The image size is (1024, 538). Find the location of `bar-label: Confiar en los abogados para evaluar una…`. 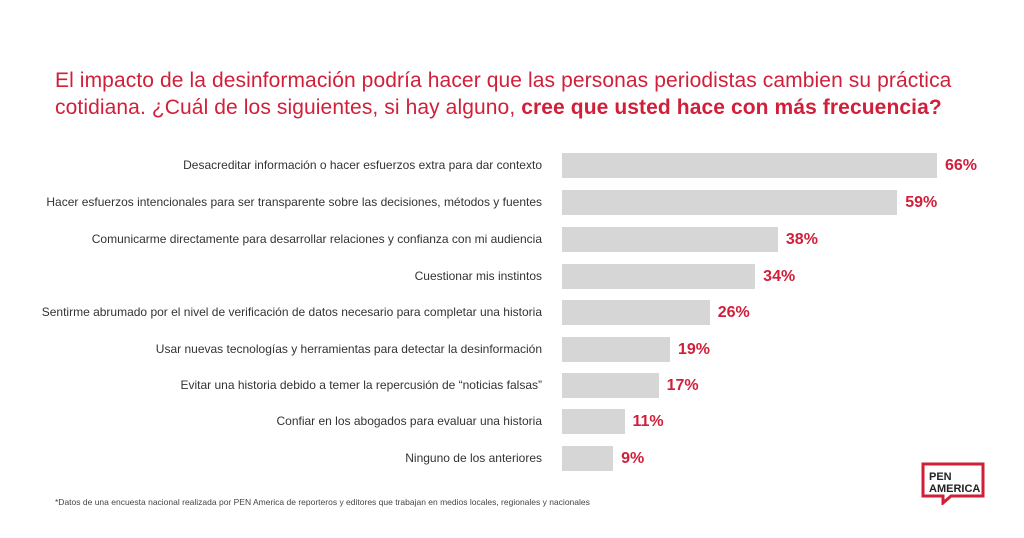

bar-label: Confiar en los abogados para evaluar una… is located at coordinates (409, 421).